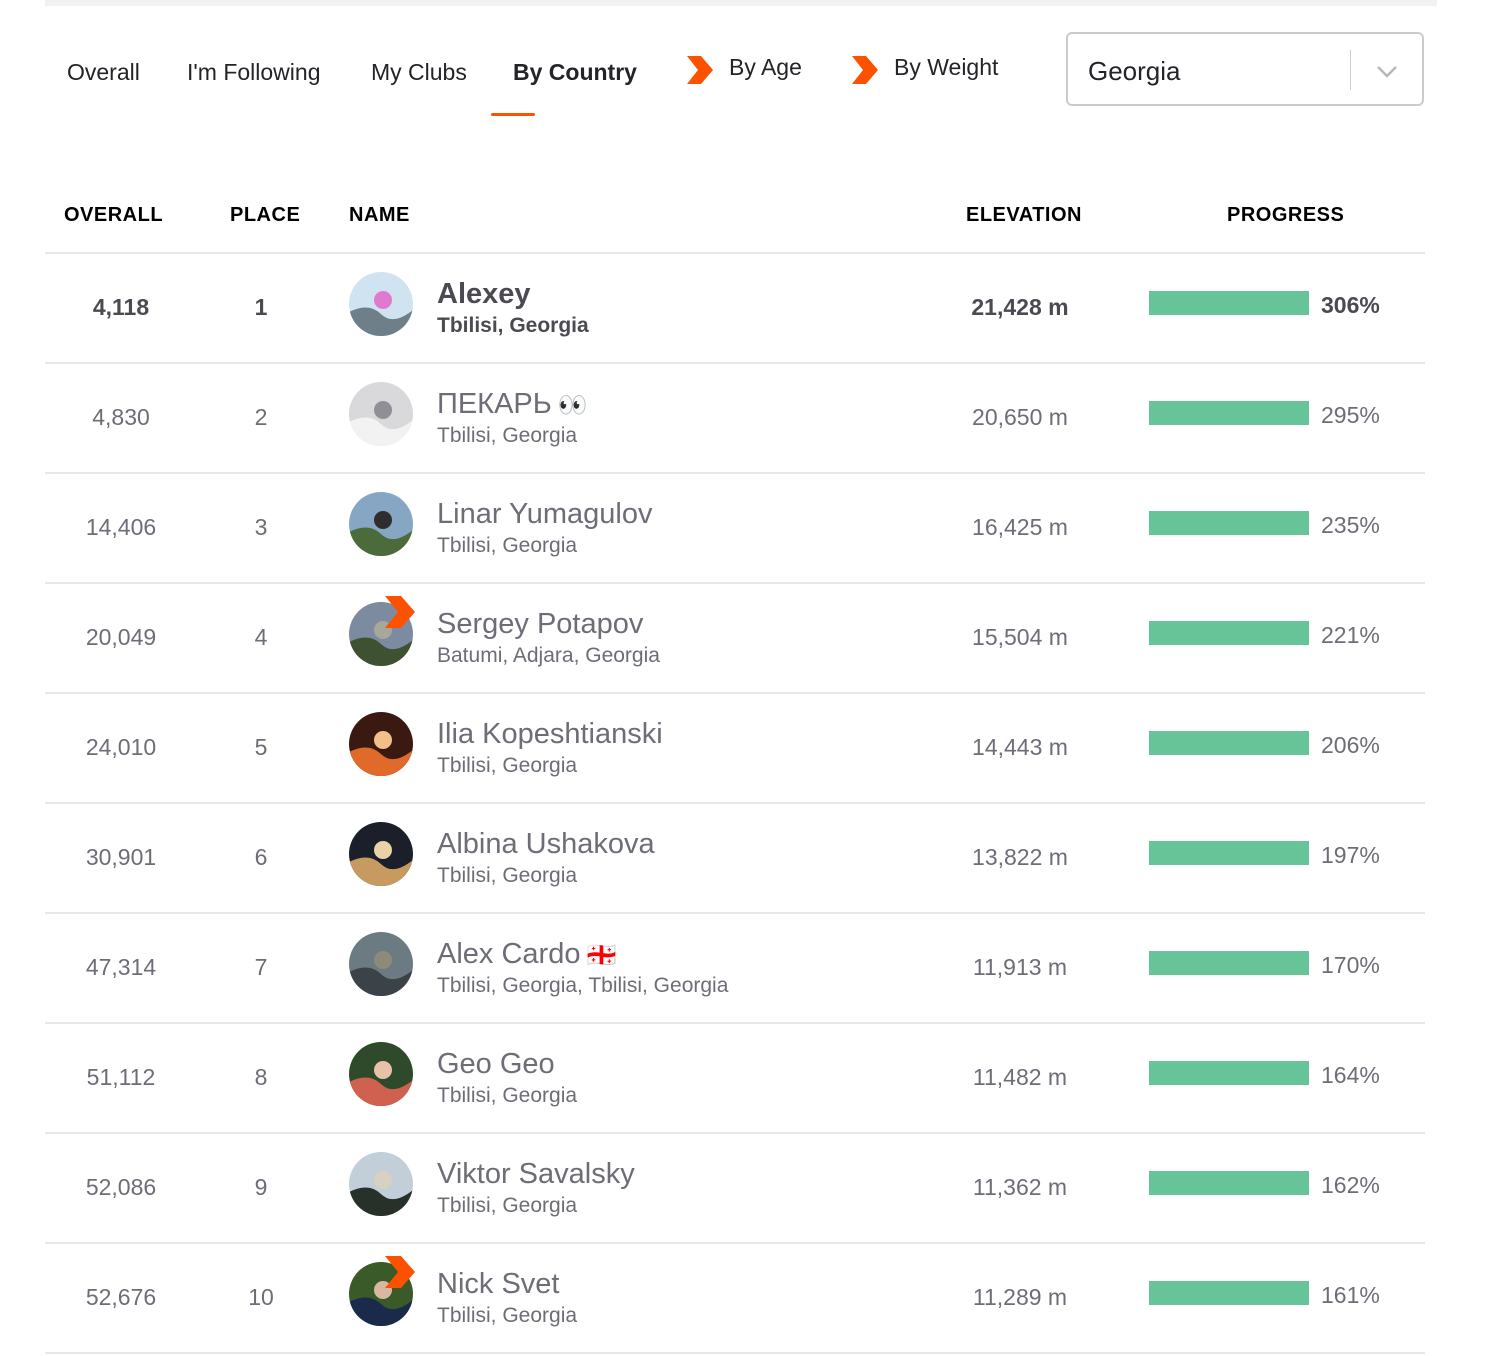 Image resolution: width=1500 pixels, height=1356 pixels. I want to click on elevation-value: 16,425 m, so click(1020, 527).